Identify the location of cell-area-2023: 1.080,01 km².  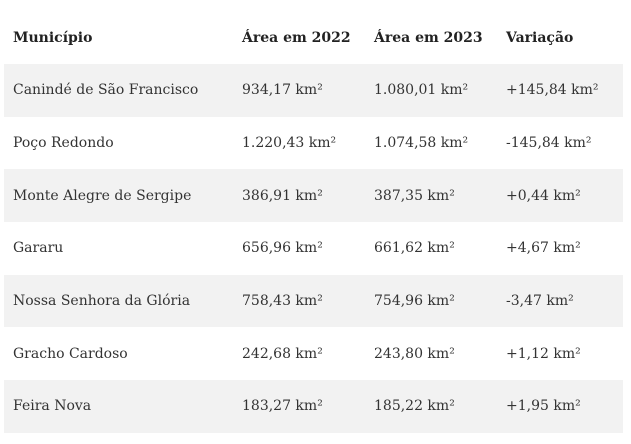
(431, 90).